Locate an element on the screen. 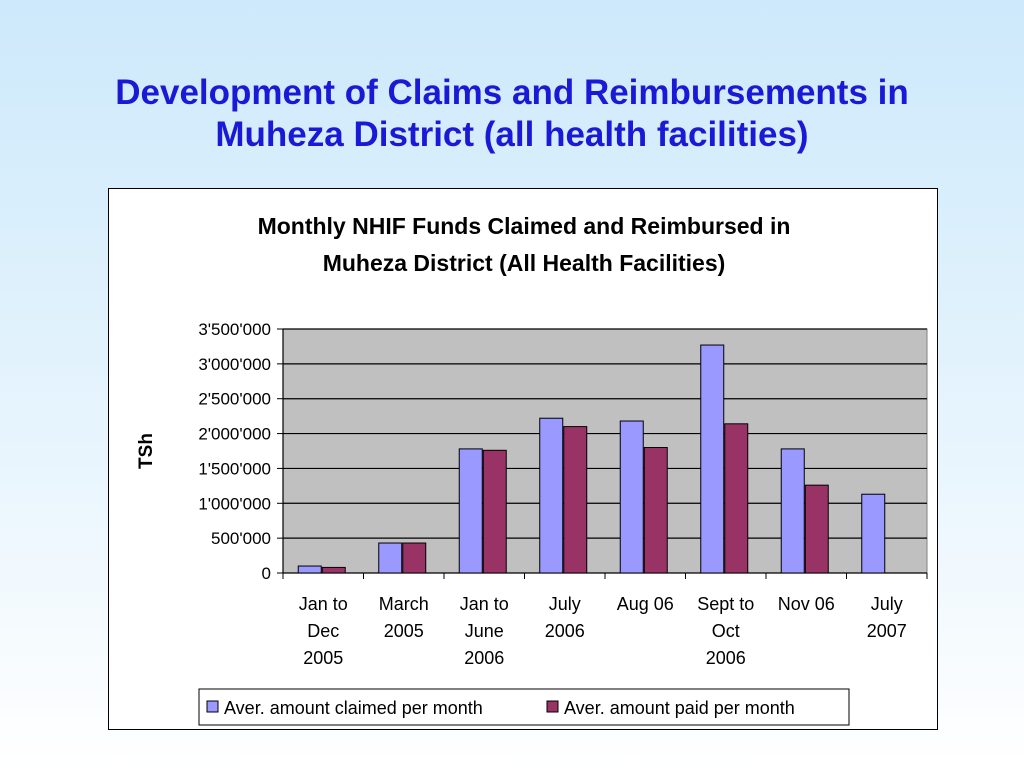  slide-title-line-2: Muheza District (all health facilities) is located at coordinates (512, 134).